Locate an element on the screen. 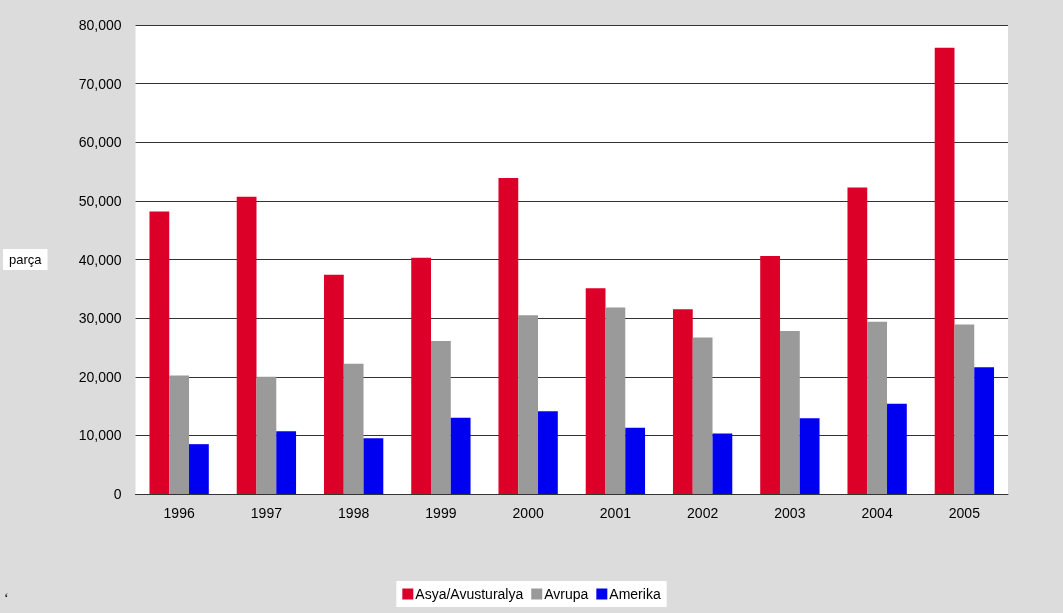 This screenshot has height=613, width=1063. y-tick-label: 20,000 is located at coordinates (100, 376).